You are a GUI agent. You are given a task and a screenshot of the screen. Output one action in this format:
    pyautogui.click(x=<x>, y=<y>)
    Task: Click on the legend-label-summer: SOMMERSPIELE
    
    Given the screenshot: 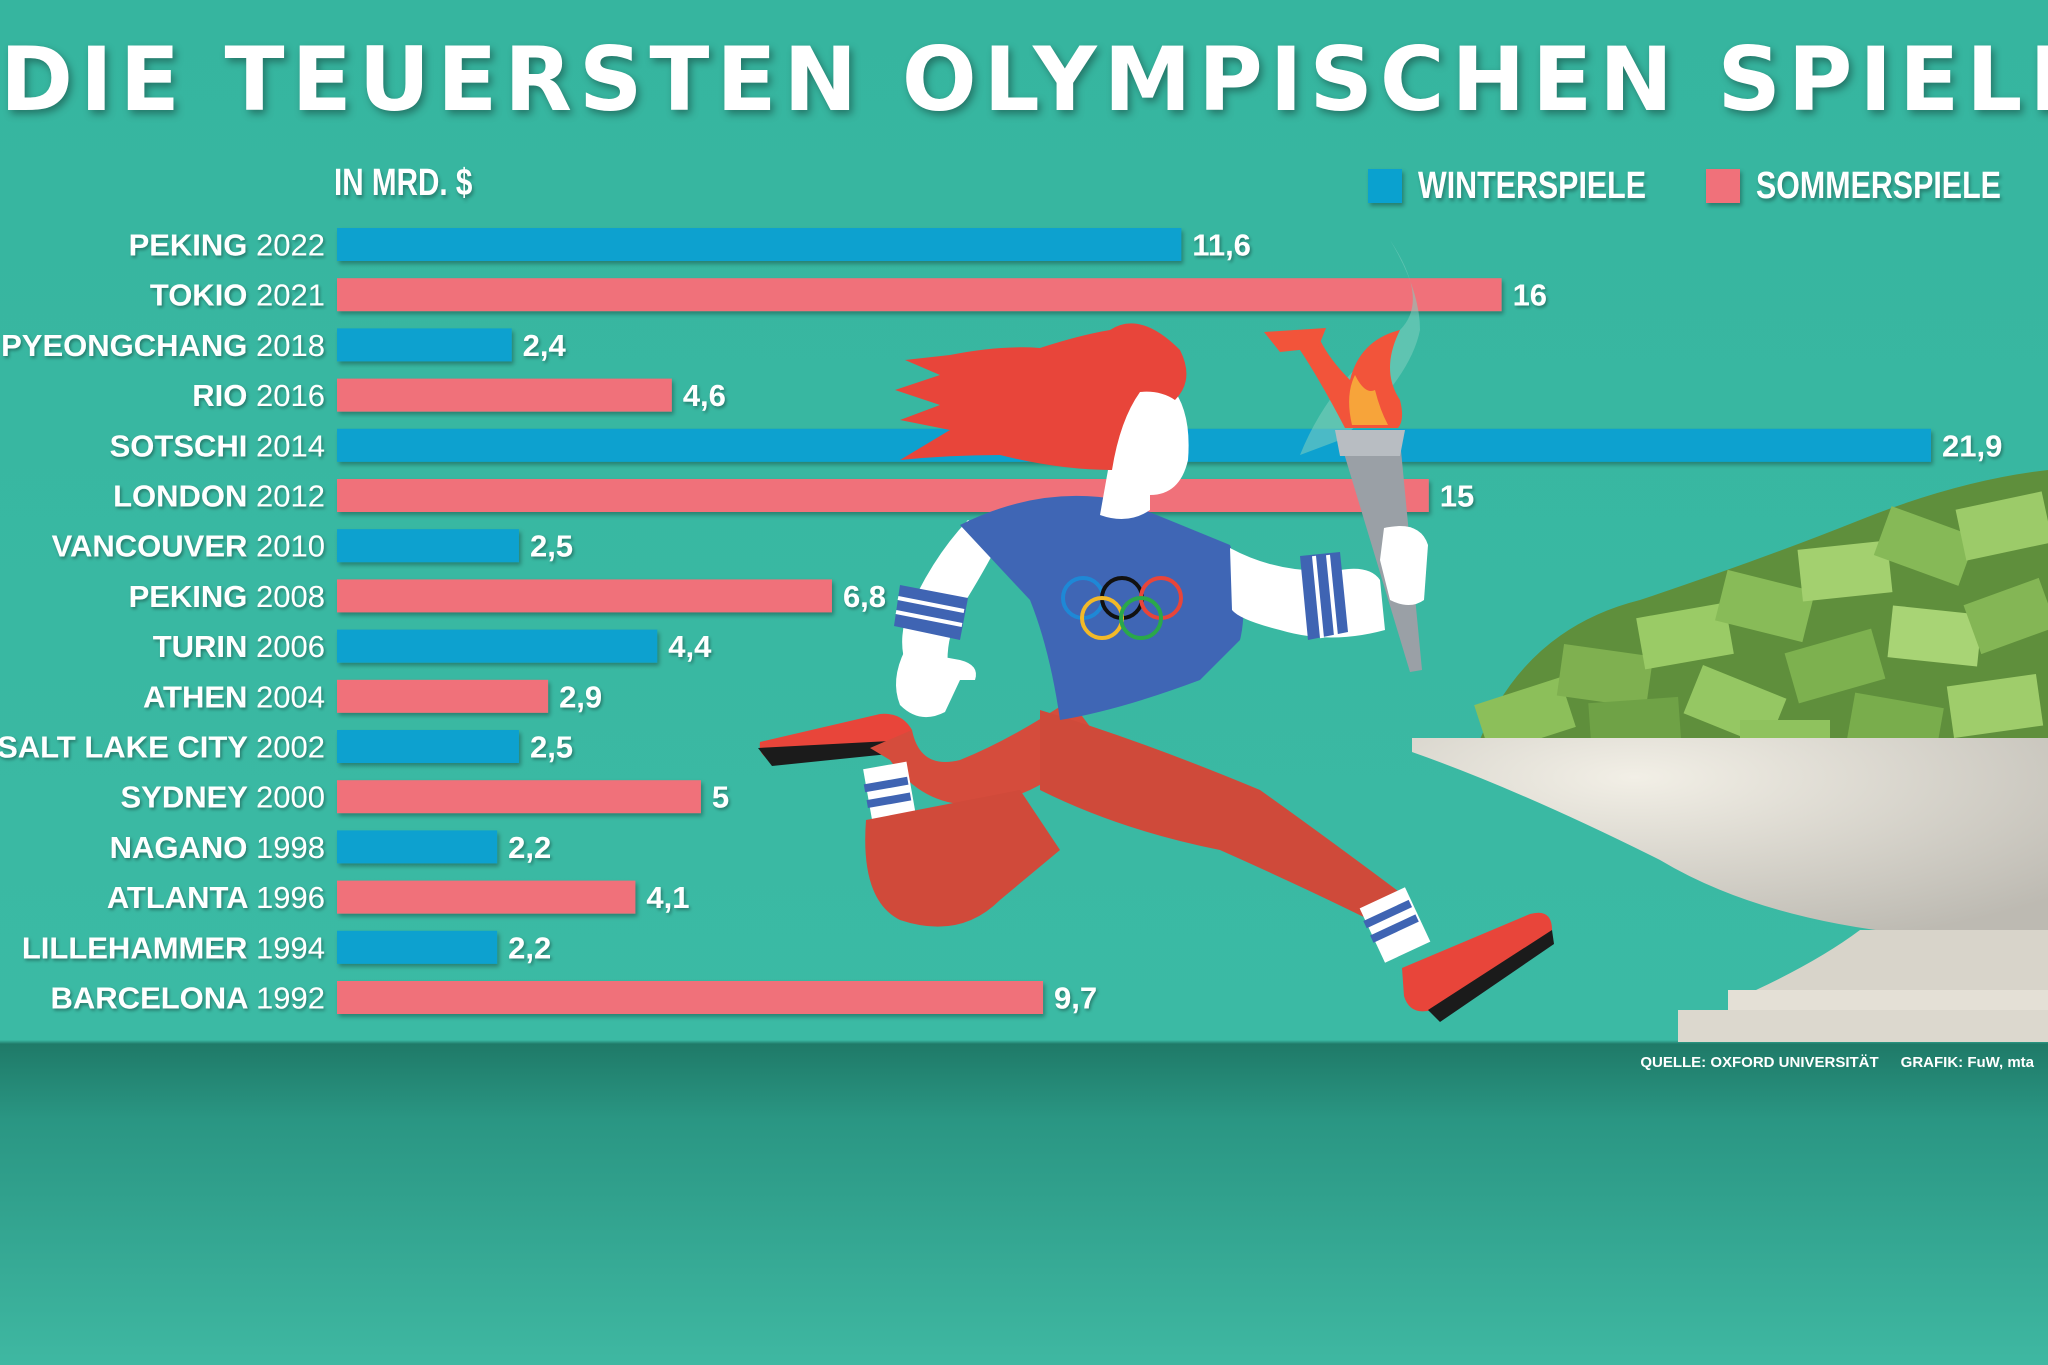 What is the action you would take?
    pyautogui.click(x=1878, y=185)
    